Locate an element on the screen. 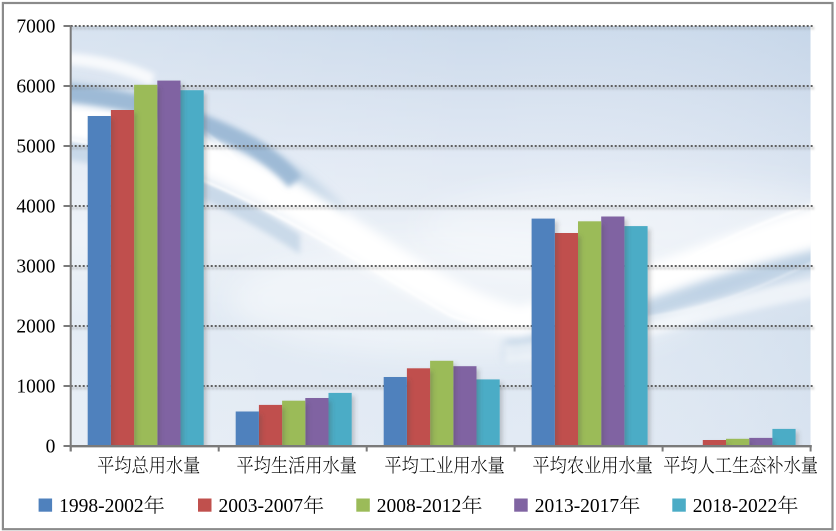  svg-text: 7000 is located at coordinates (35, 26).